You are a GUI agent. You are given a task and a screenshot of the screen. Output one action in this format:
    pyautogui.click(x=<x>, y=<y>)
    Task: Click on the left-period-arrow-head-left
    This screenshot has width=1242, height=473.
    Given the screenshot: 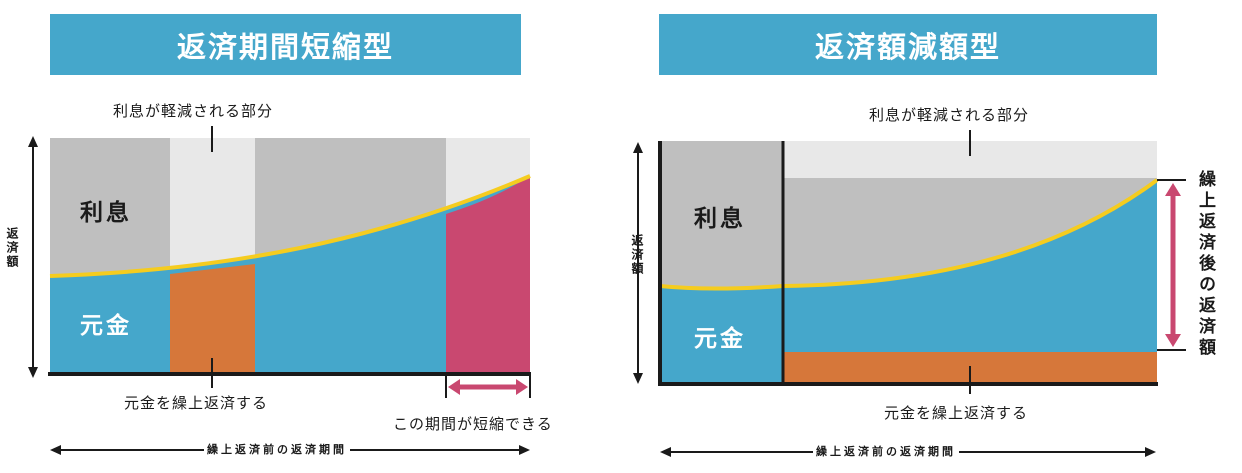 What is the action you would take?
    pyautogui.click(x=55, y=450)
    